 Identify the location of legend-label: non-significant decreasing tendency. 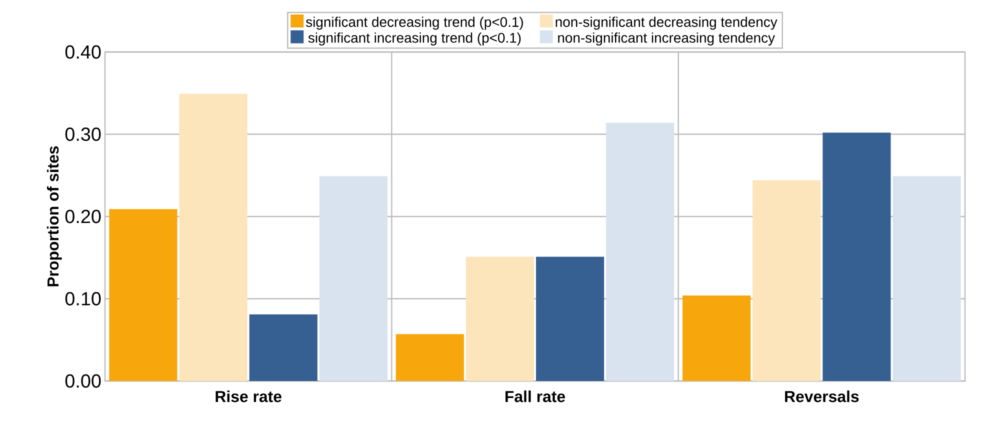
(667, 23).